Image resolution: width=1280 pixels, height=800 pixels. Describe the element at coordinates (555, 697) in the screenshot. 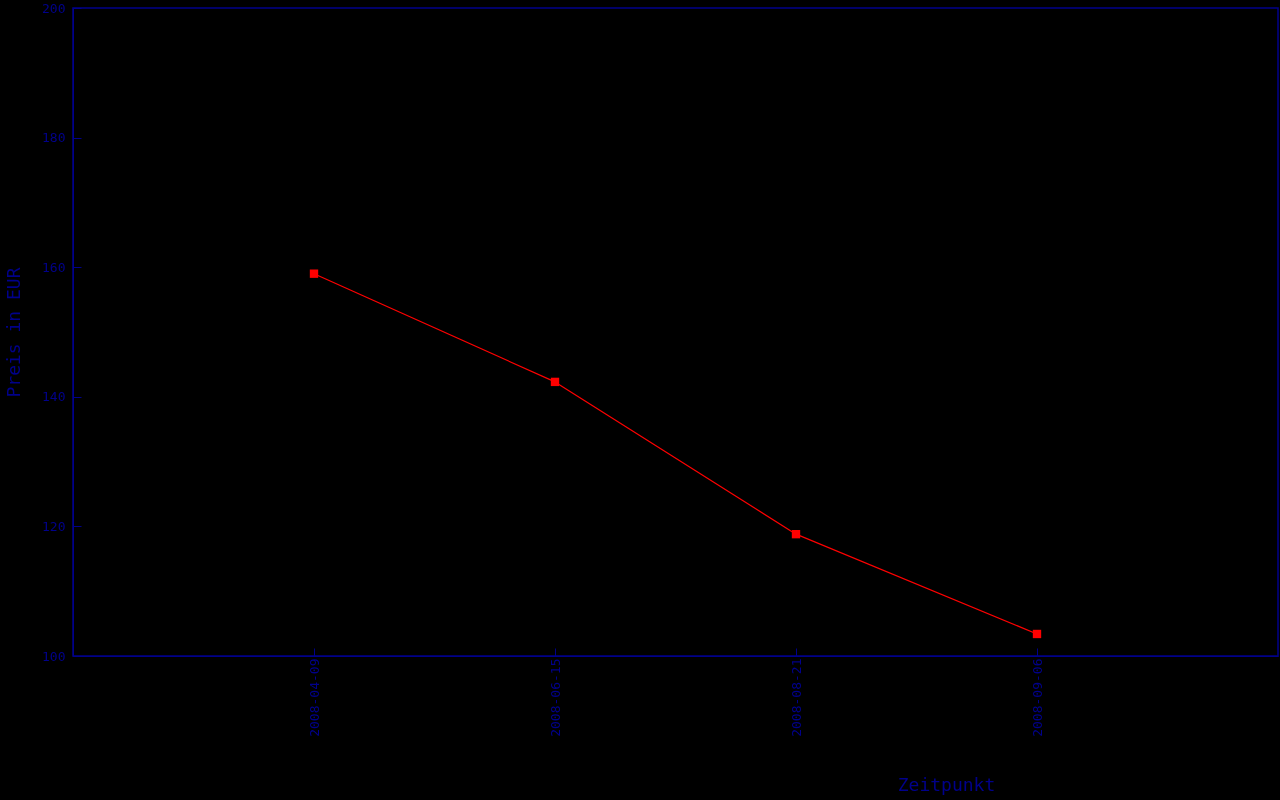

I see `x-tick-label: 2008-06-15` at that location.